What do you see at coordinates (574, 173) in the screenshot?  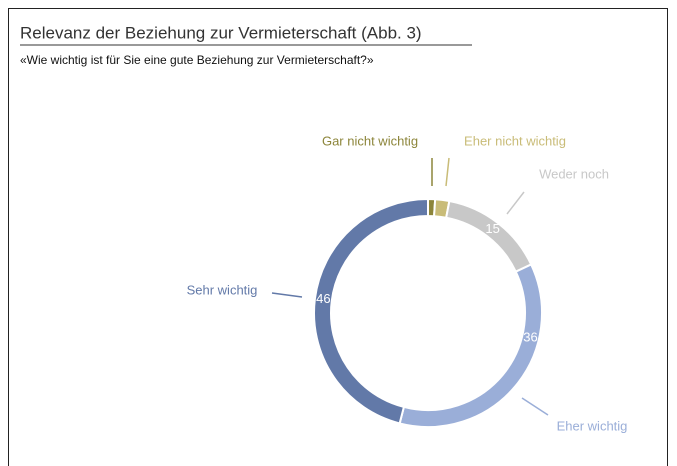 I see `category-label: Weder noch` at bounding box center [574, 173].